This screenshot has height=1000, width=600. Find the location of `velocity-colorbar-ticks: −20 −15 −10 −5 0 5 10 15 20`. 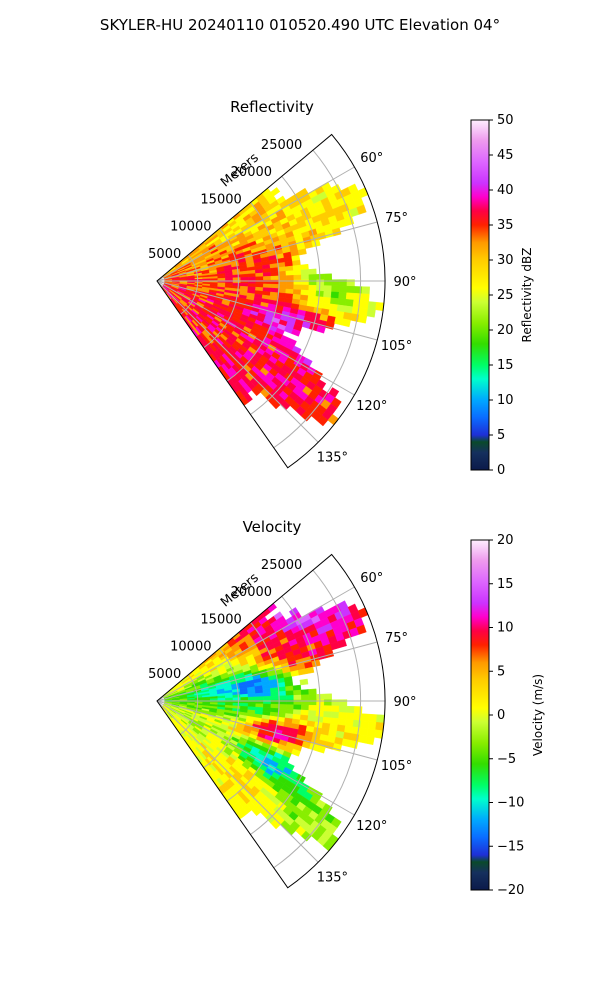

velocity-colorbar-ticks: −20 −15 −10 −5 0 5 10 15 20 is located at coordinates (506, 715).